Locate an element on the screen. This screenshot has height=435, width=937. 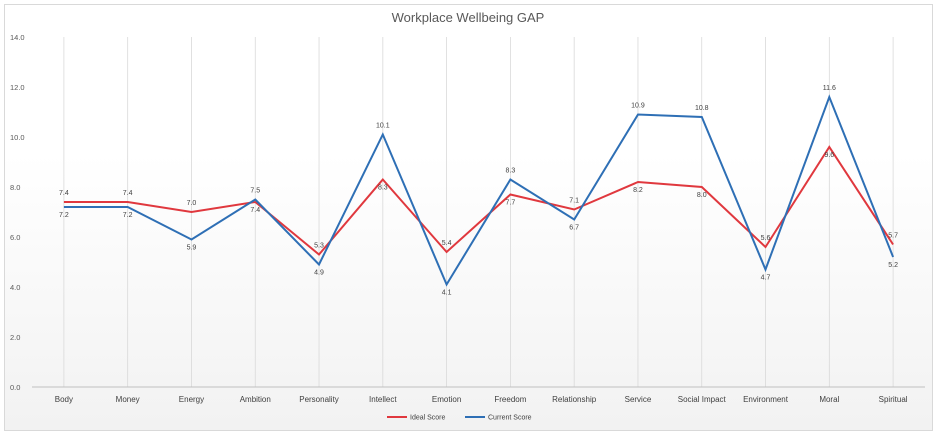
y-tick-label: 14.0 is located at coordinates (17, 37).